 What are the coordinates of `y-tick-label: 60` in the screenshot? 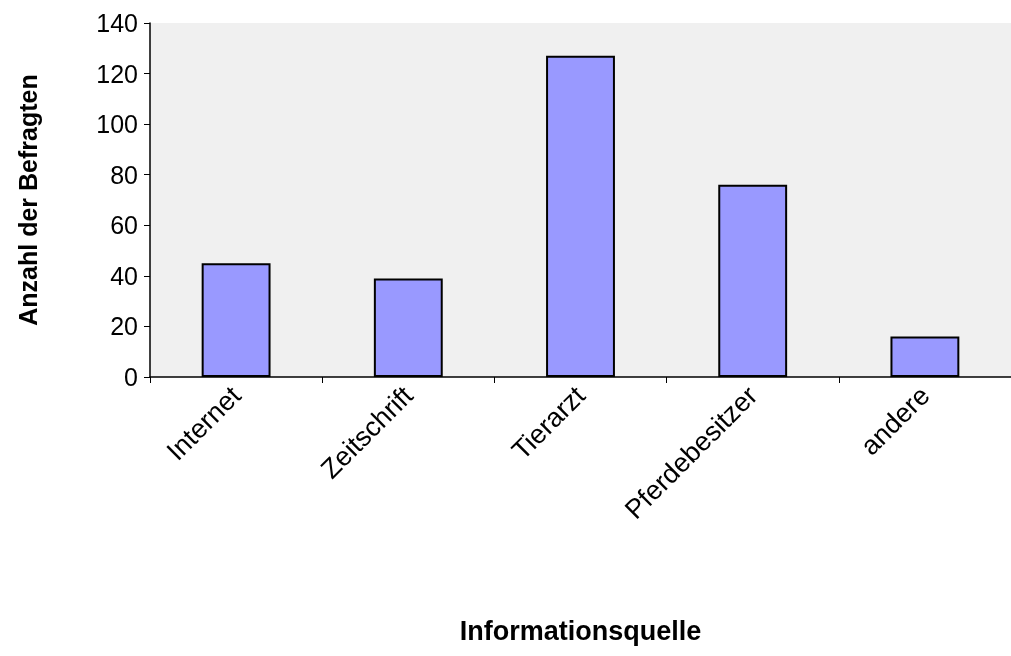 It's located at (124, 225).